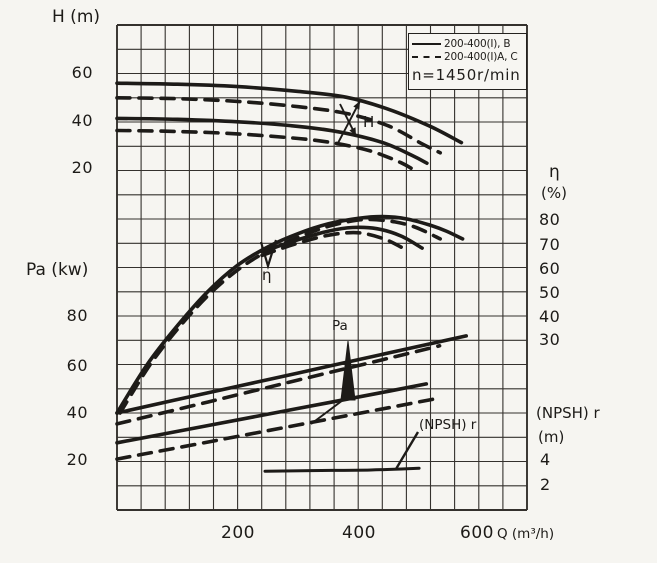  Describe the element at coordinates (82, 120) in the screenshot. I see `h-axis-tick: 40` at that location.